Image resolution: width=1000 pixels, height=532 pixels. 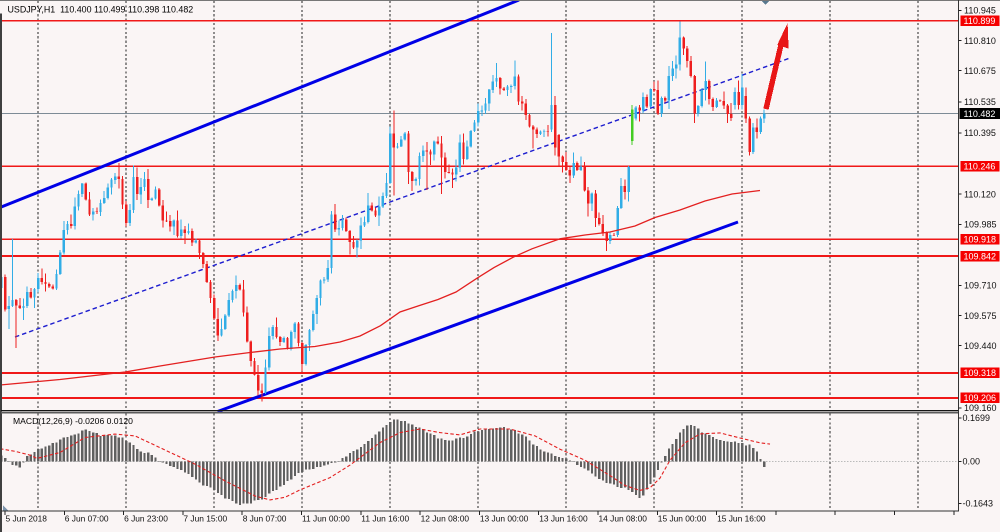 I want to click on svg-text: 109.318, so click(x=980, y=373).